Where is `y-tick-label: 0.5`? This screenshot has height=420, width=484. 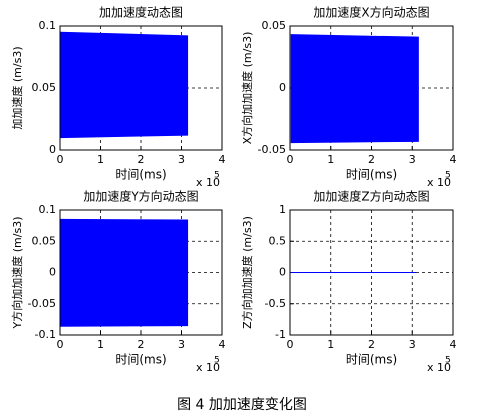
y-tick-label: 0.5 is located at coordinates (278, 240).